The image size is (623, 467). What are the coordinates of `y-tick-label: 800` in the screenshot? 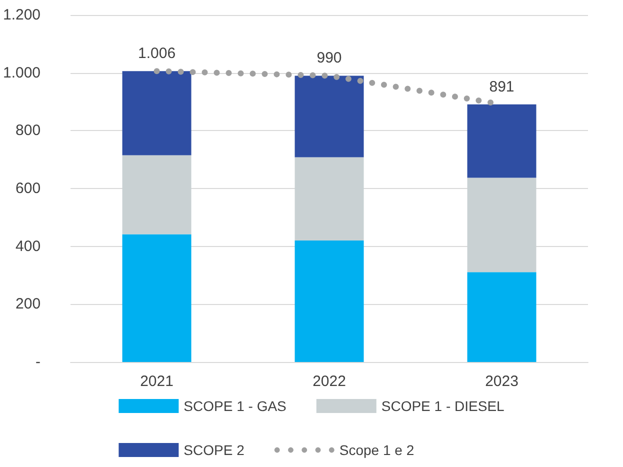 It's located at (28, 131).